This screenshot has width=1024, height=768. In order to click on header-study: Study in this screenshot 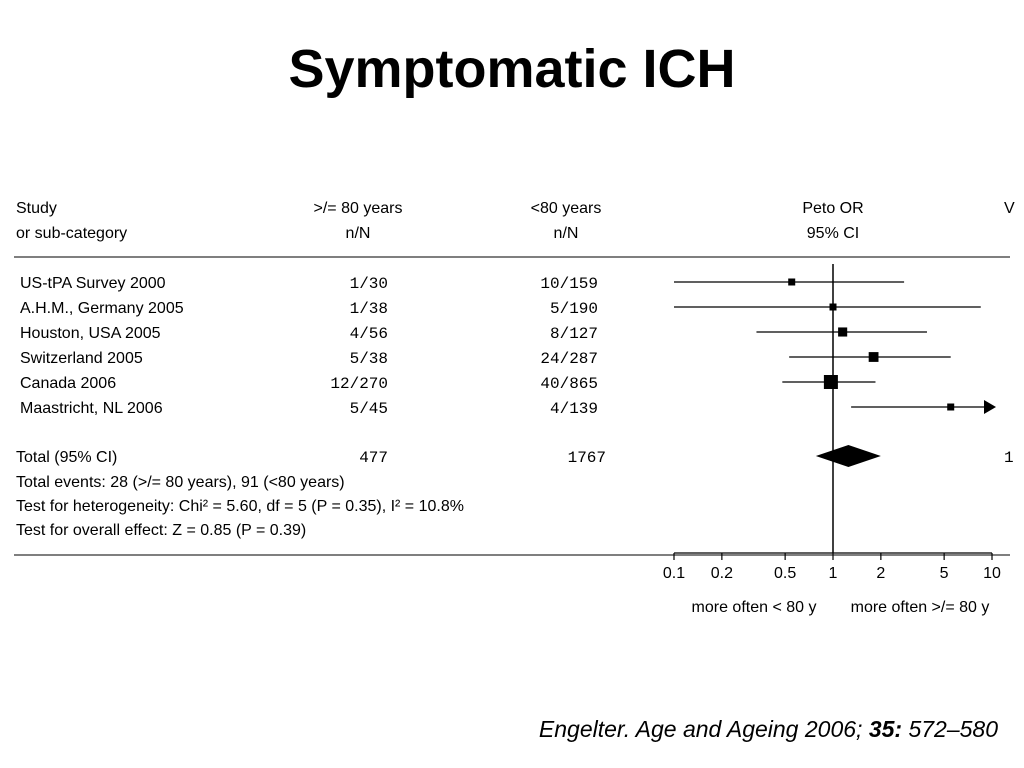, I will do `click(36, 208)`.